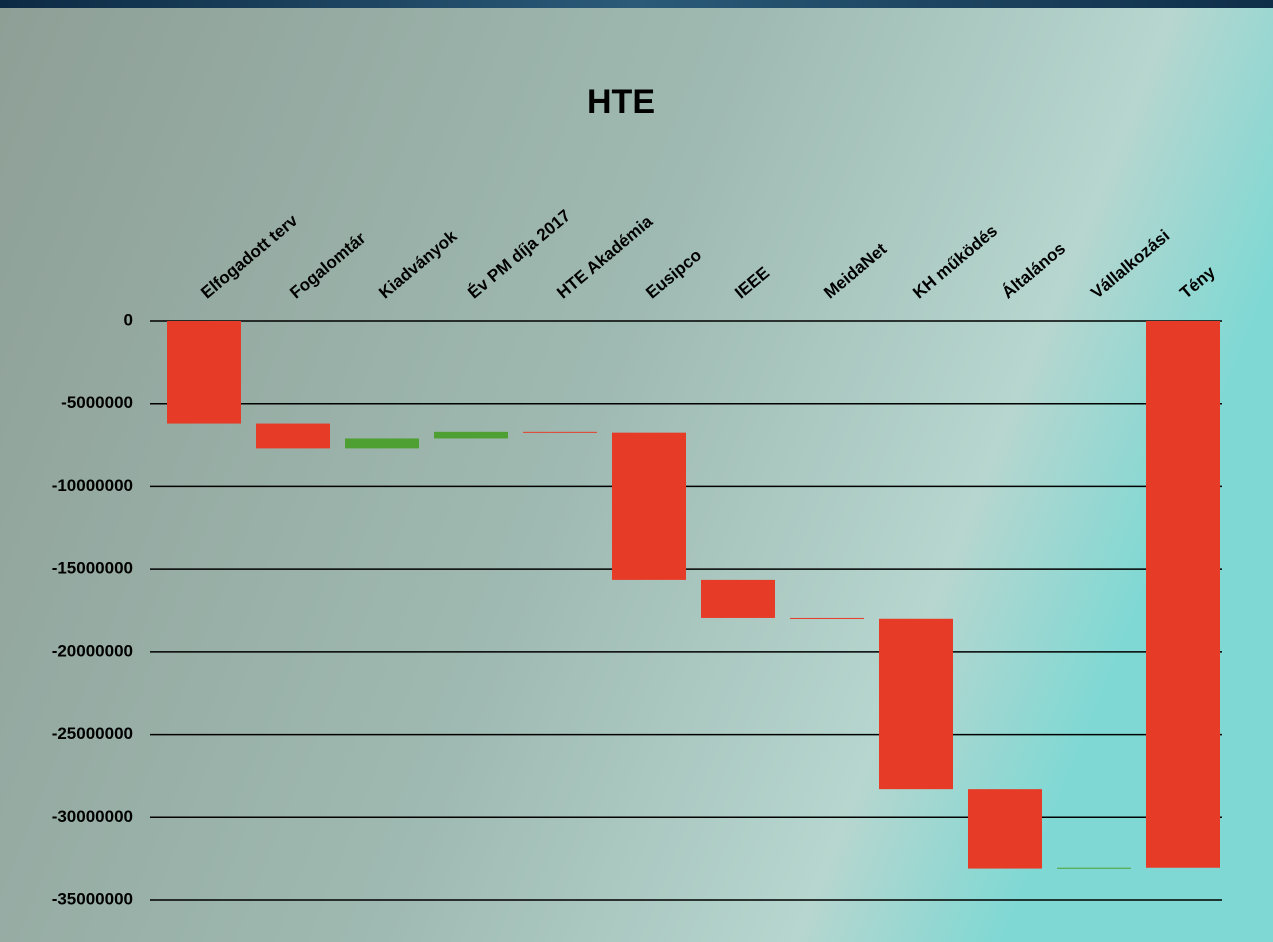 The width and height of the screenshot is (1273, 942). Describe the element at coordinates (621, 102) in the screenshot. I see `chart-title: HTE` at that location.